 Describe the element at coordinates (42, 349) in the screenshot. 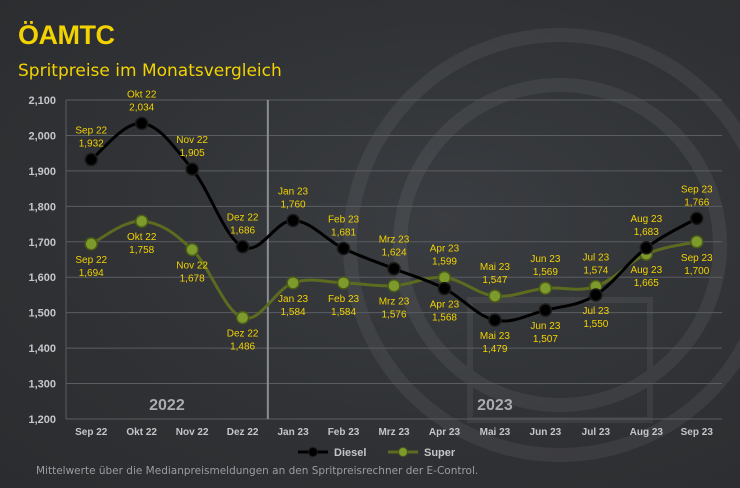

I see `y-tick-label: 1,400` at that location.